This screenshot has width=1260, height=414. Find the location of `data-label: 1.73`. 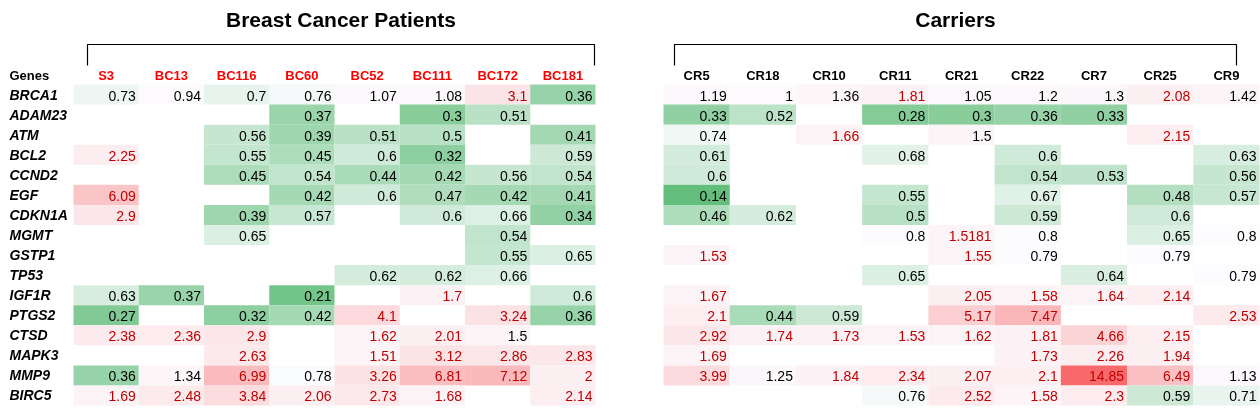

data-label: 1.73 is located at coordinates (1044, 356).